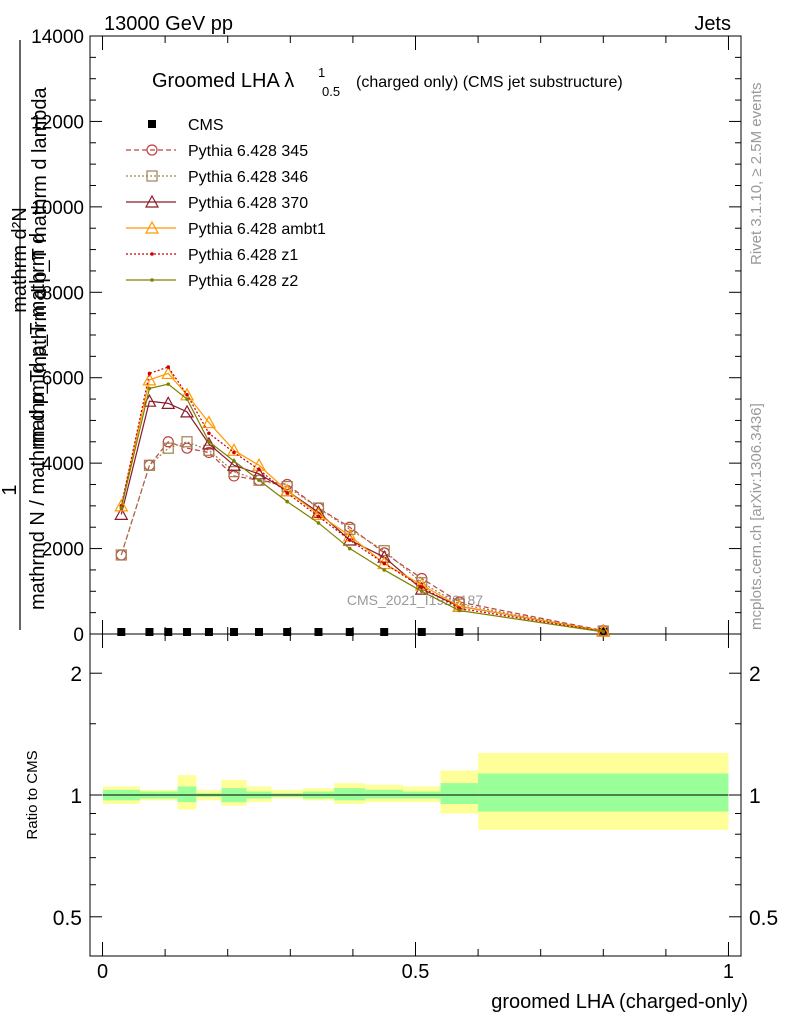 Image resolution: width=786 pixels, height=1024 pixels. Describe the element at coordinates (321, 72) in the screenshot. I see `plot-title-sup: 1` at that location.